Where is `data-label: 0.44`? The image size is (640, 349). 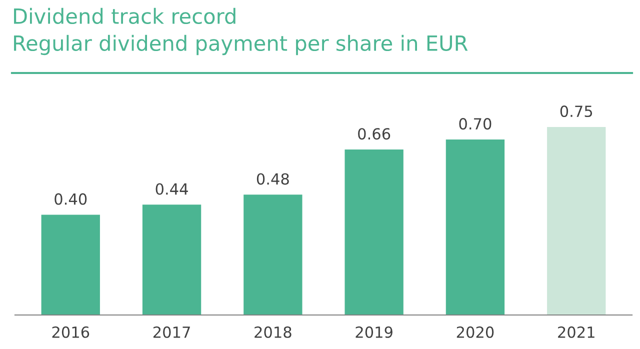 data-label: 0.44 is located at coordinates (172, 189).